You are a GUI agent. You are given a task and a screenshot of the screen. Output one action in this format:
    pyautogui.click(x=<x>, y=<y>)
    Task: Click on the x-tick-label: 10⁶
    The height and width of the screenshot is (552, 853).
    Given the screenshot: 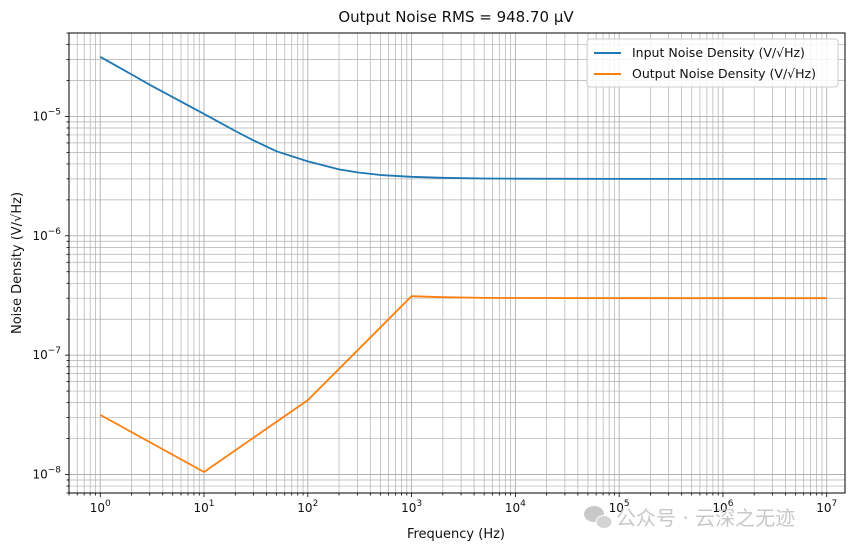 What is the action you would take?
    pyautogui.click(x=722, y=507)
    